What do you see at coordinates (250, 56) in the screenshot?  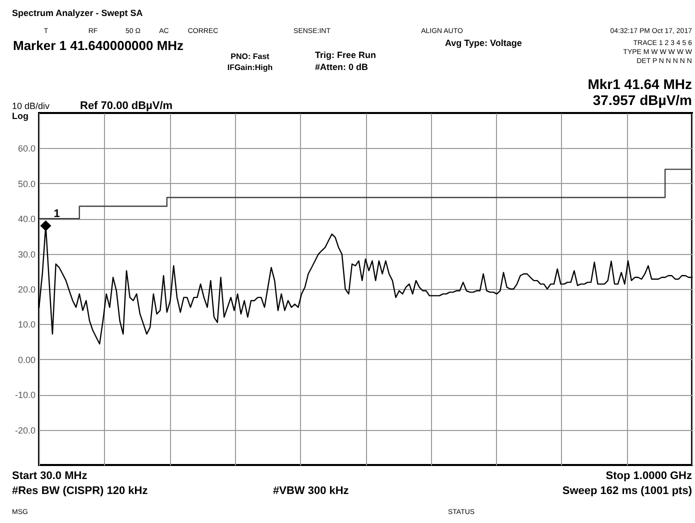 I see `text: PNO: Fast` at bounding box center [250, 56].